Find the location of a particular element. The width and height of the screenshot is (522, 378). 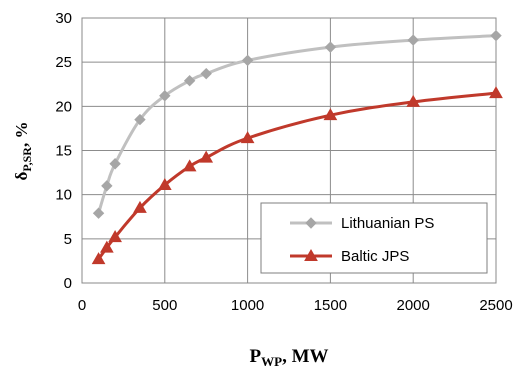

y-tick-label: 15 is located at coordinates (63, 151).